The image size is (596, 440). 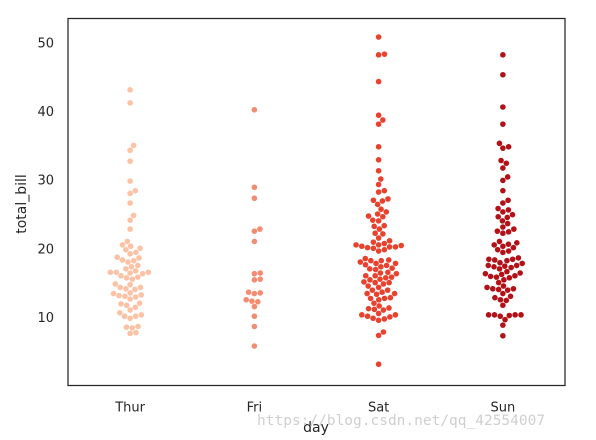 What do you see at coordinates (503, 408) in the screenshot?
I see `x-tick-label: Sun` at bounding box center [503, 408].